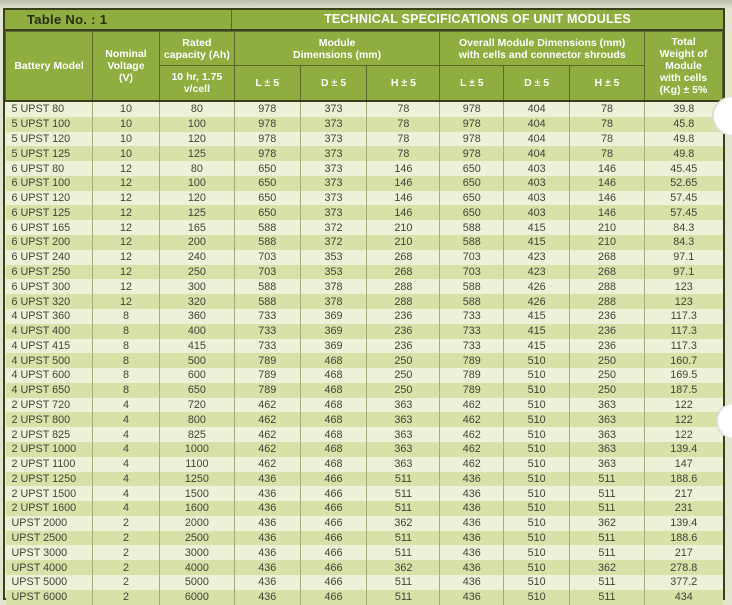 This screenshot has height=605, width=732. I want to click on battery-model-cell: 5 UPST 80, so click(49, 109).